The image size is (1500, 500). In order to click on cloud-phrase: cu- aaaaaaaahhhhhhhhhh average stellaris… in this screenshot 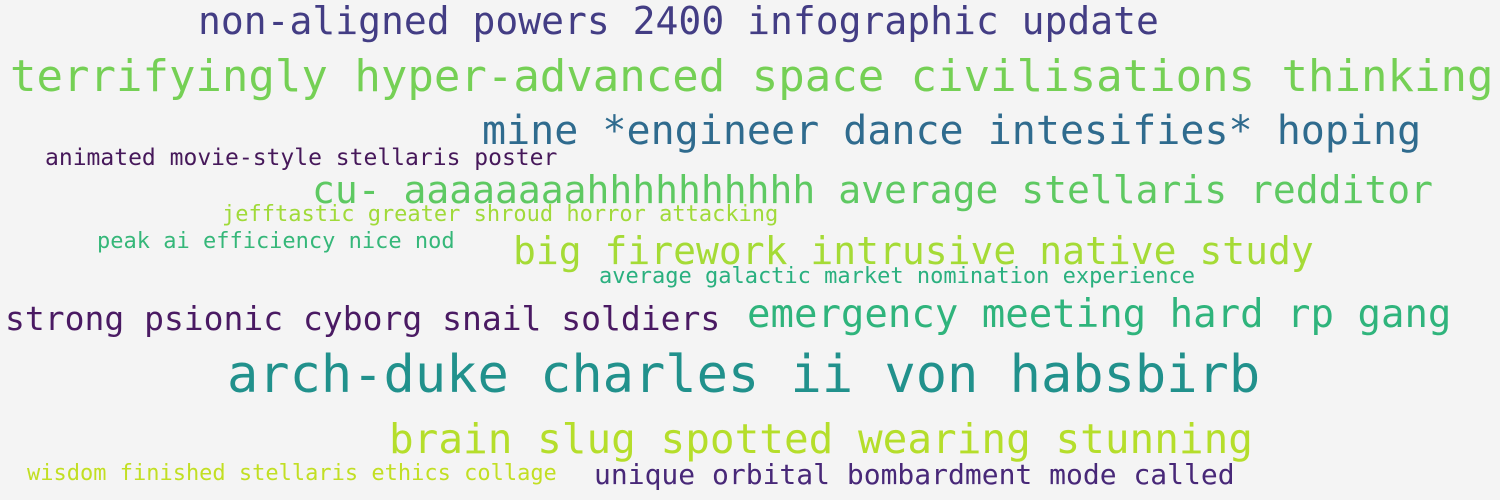, I will do `click(873, 190)`.